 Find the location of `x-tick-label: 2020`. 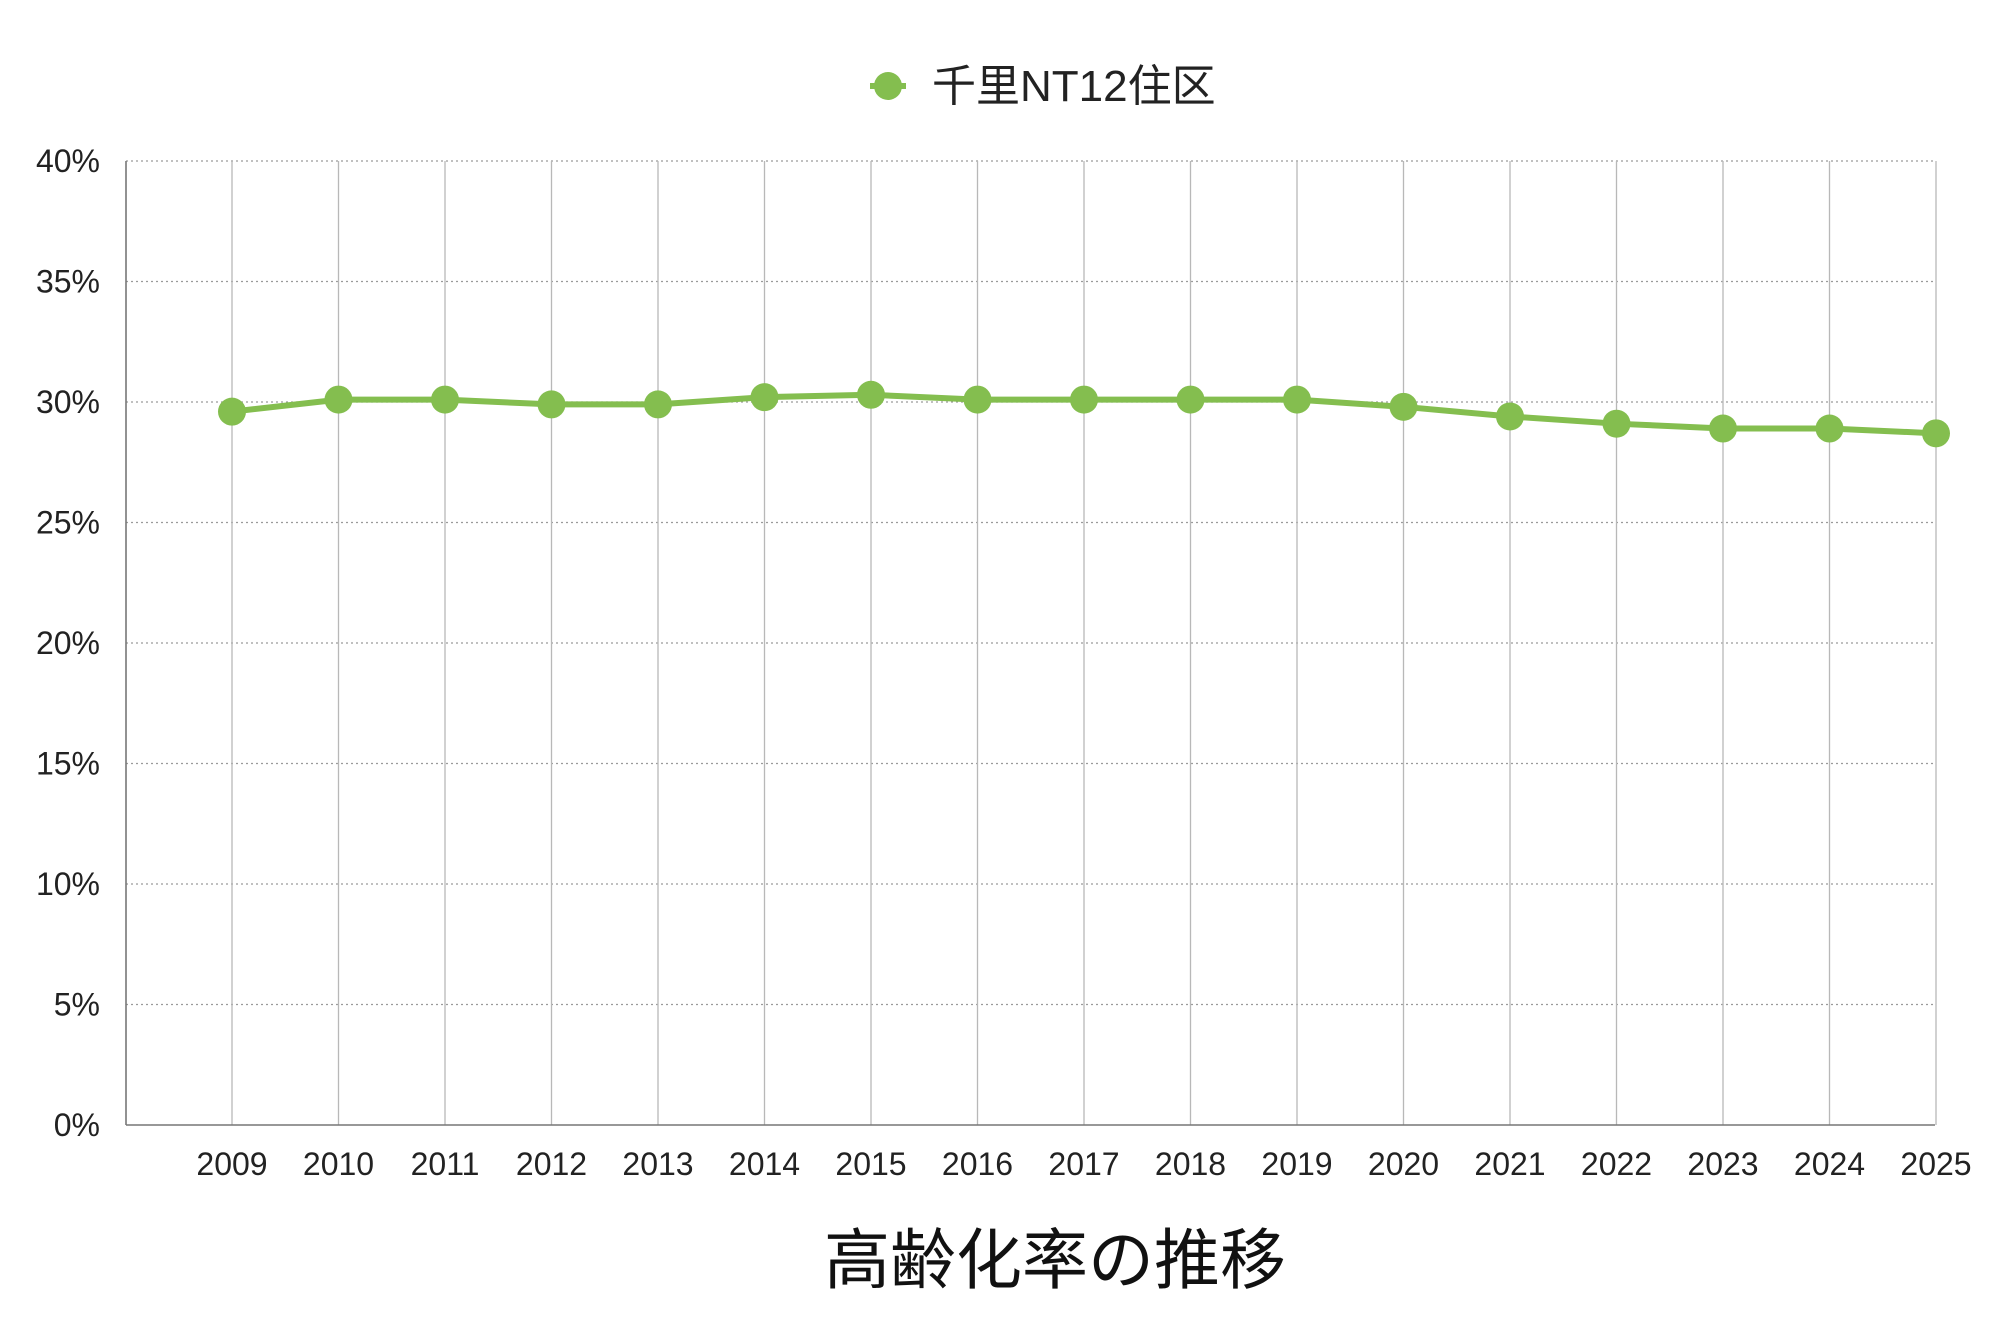

x-tick-label: 2020 is located at coordinates (1403, 1164).